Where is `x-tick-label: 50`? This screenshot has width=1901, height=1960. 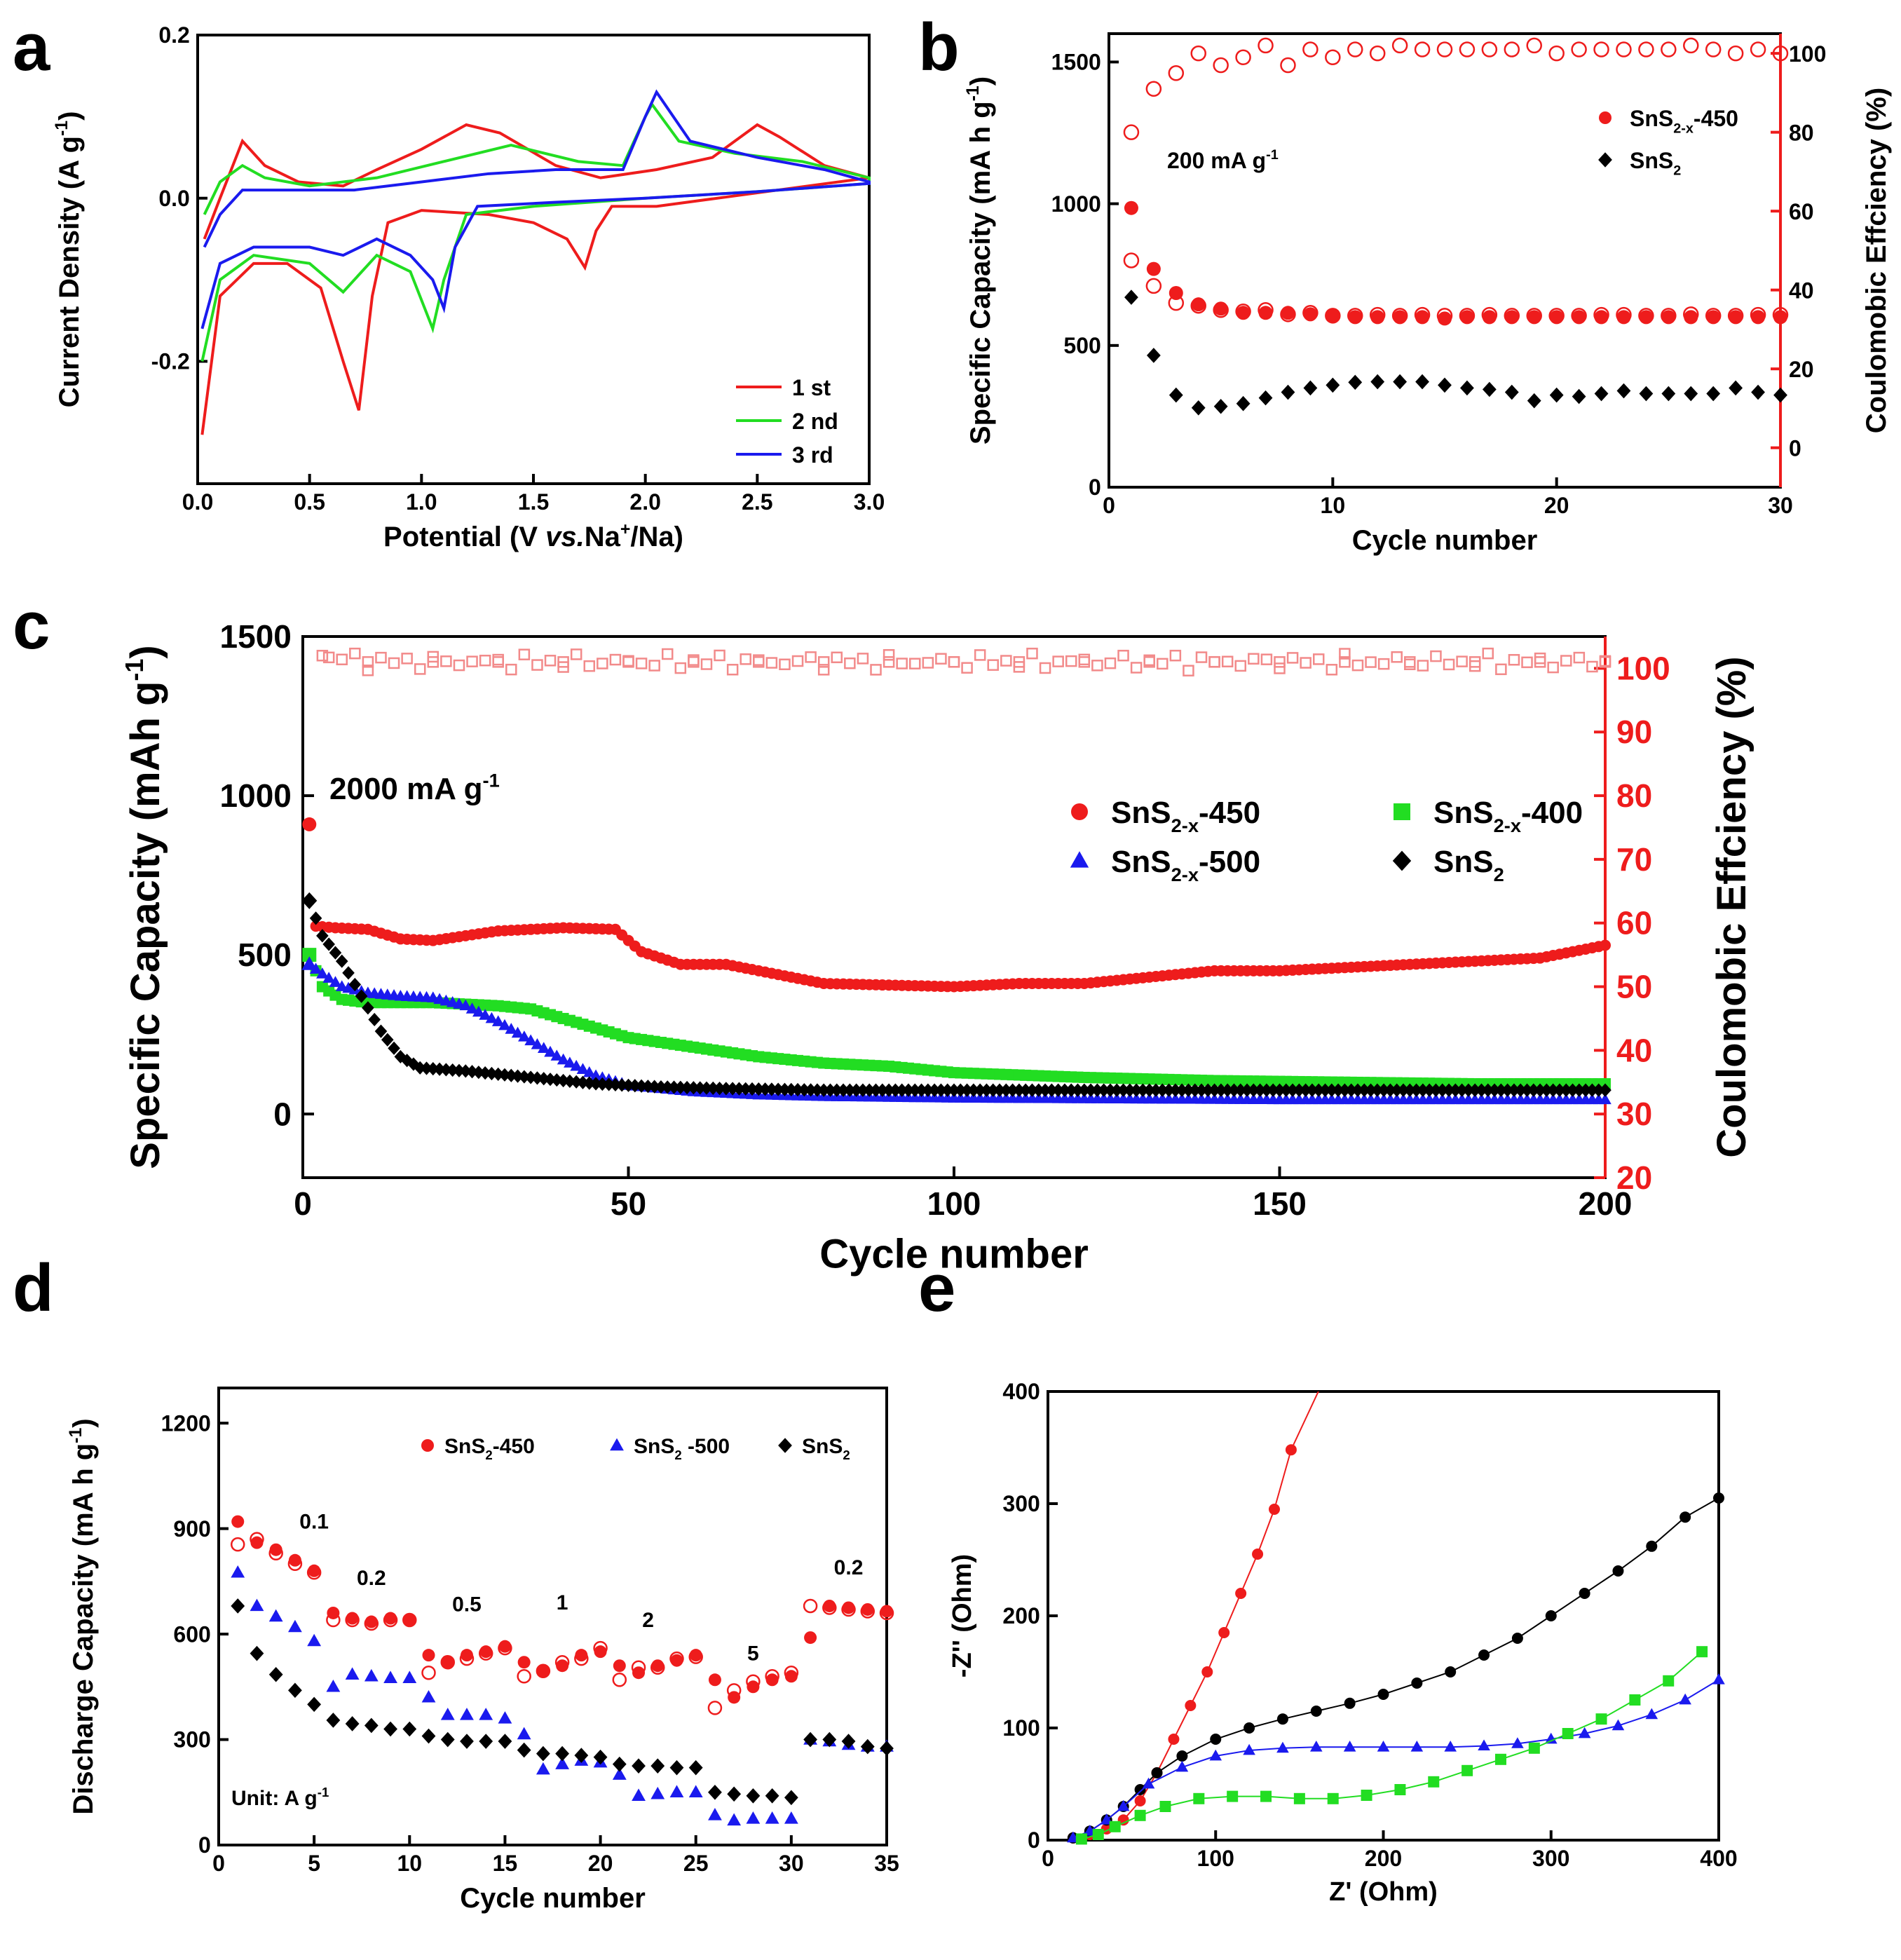 x-tick-label: 50 is located at coordinates (628, 1203).